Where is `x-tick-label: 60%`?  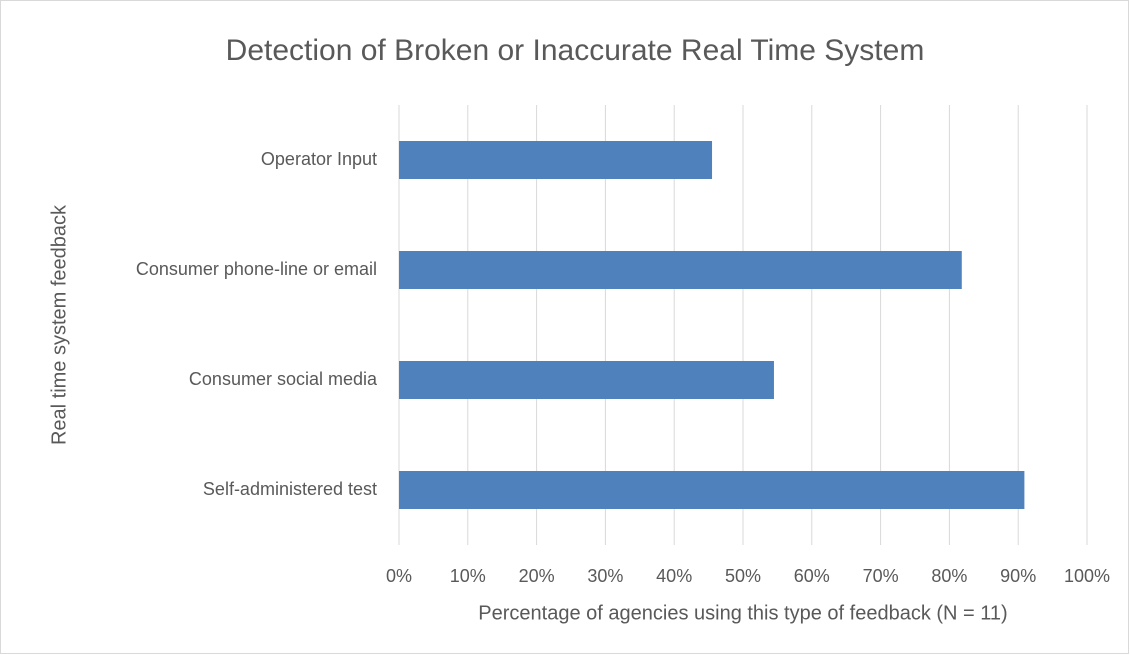
x-tick-label: 60% is located at coordinates (812, 576).